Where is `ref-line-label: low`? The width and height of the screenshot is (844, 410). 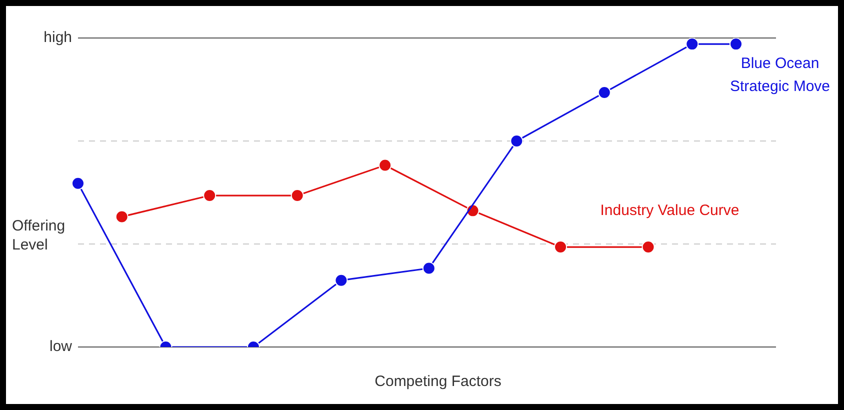 ref-line-label: low is located at coordinates (60, 347).